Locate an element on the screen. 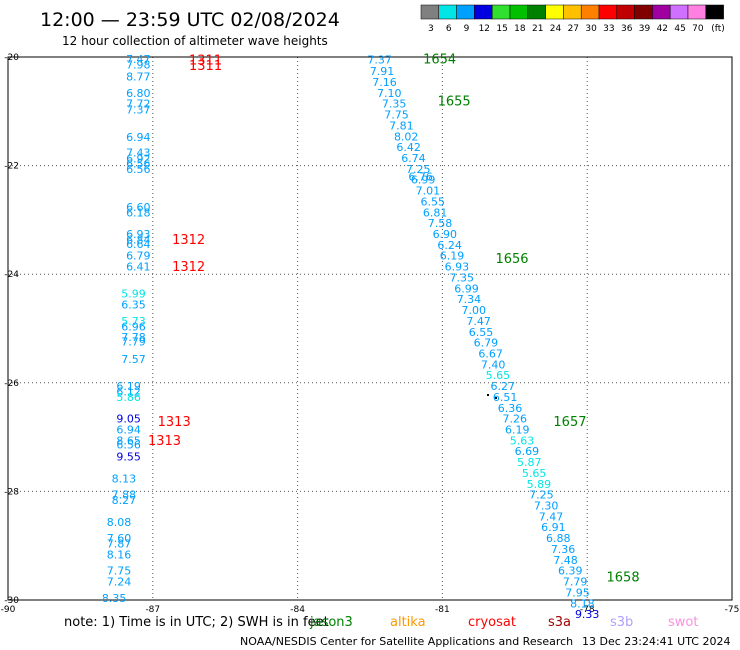  legend-label: 33 is located at coordinates (608, 29).